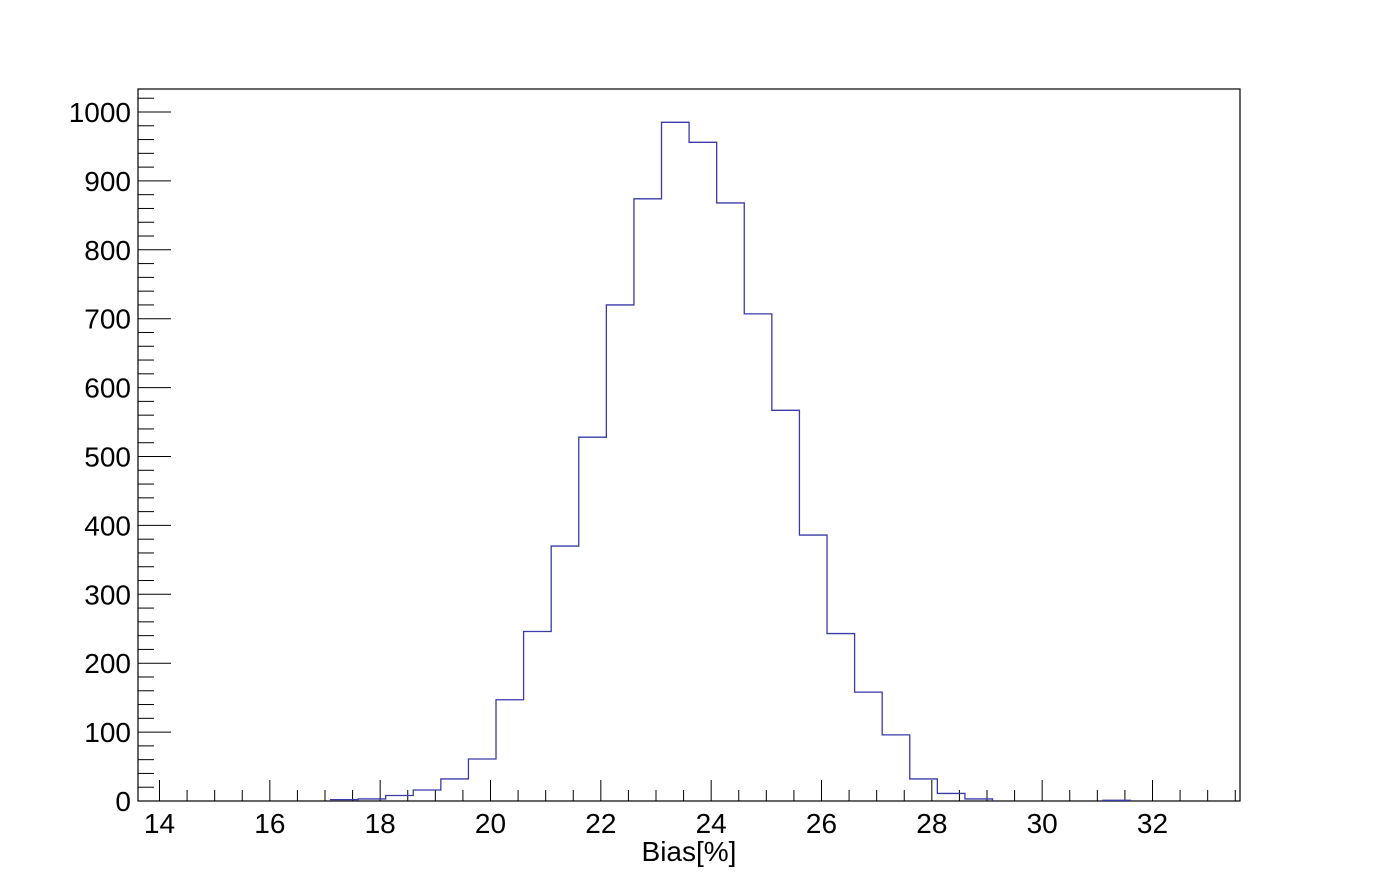  Describe the element at coordinates (689, 851) in the screenshot. I see `x-axis-title: Bias[%]` at that location.